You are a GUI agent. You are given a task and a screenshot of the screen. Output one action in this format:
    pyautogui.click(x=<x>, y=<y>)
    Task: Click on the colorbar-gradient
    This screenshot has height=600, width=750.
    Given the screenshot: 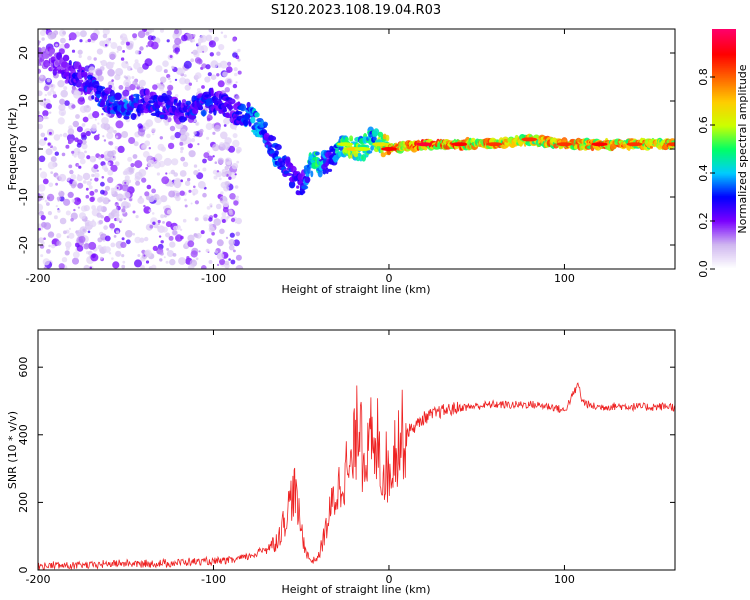 What is the action you would take?
    pyautogui.click(x=724, y=149)
    